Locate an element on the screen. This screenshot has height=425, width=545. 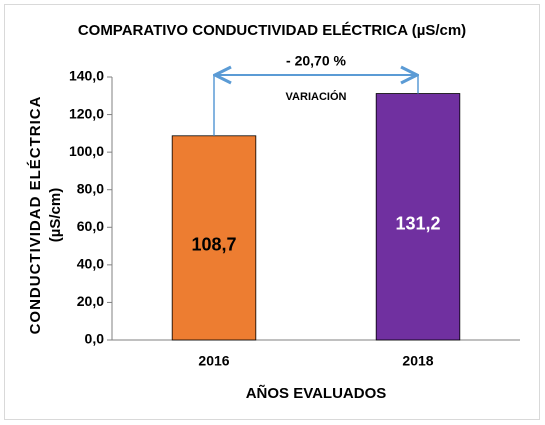
y-tick-label: 60,0 is located at coordinates (90, 226).